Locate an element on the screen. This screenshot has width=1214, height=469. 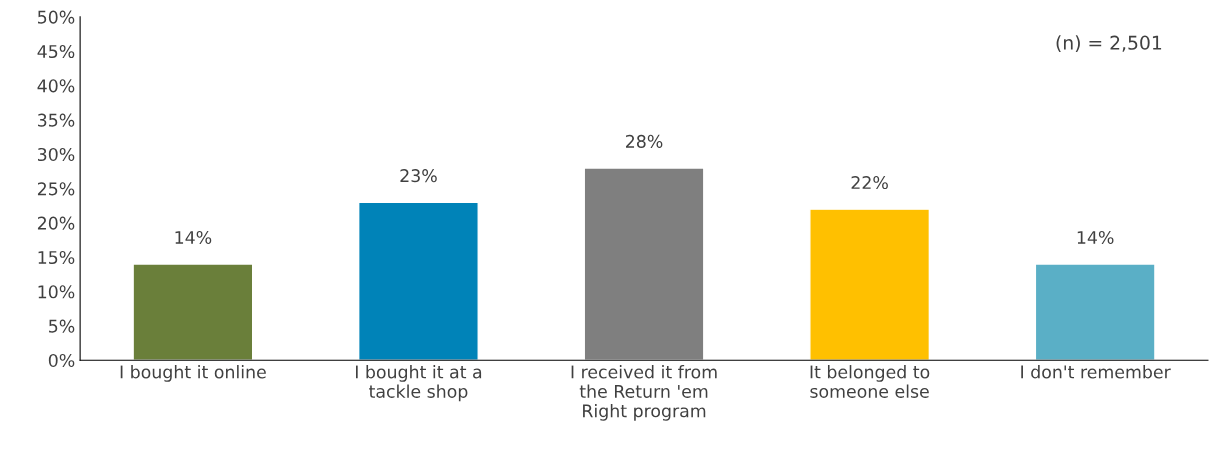
data-label: 28% is located at coordinates (644, 141).